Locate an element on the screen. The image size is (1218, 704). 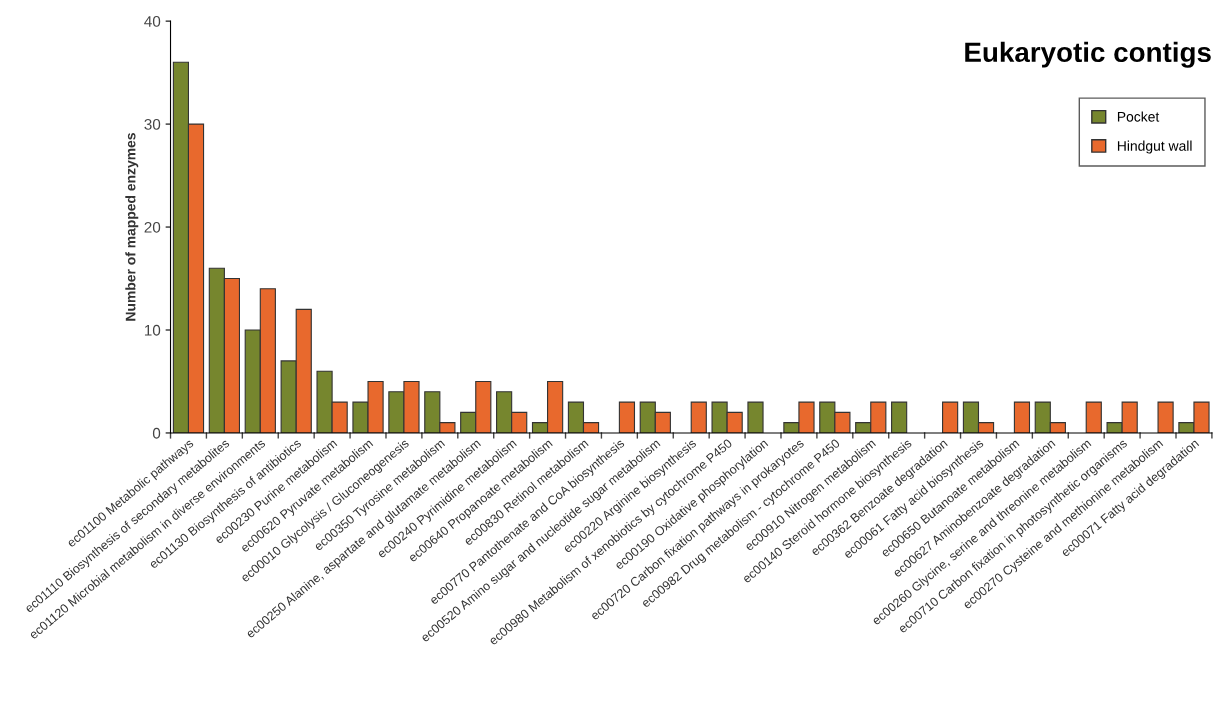
legend-label: Hindgut wall is located at coordinates (1154, 147).